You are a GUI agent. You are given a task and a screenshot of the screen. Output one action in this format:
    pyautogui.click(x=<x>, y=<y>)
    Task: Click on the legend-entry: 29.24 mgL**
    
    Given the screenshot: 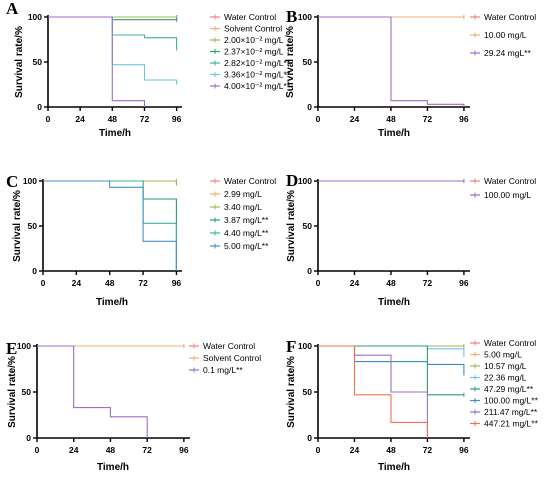 What is the action you would take?
    pyautogui.click(x=507, y=53)
    